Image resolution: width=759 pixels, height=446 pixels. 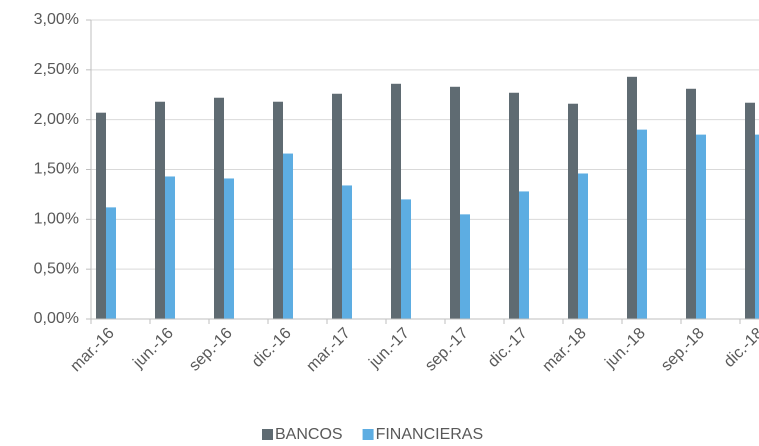 What do you see at coordinates (508, 348) in the screenshot?
I see `x-tick-label: dic.-17` at bounding box center [508, 348].